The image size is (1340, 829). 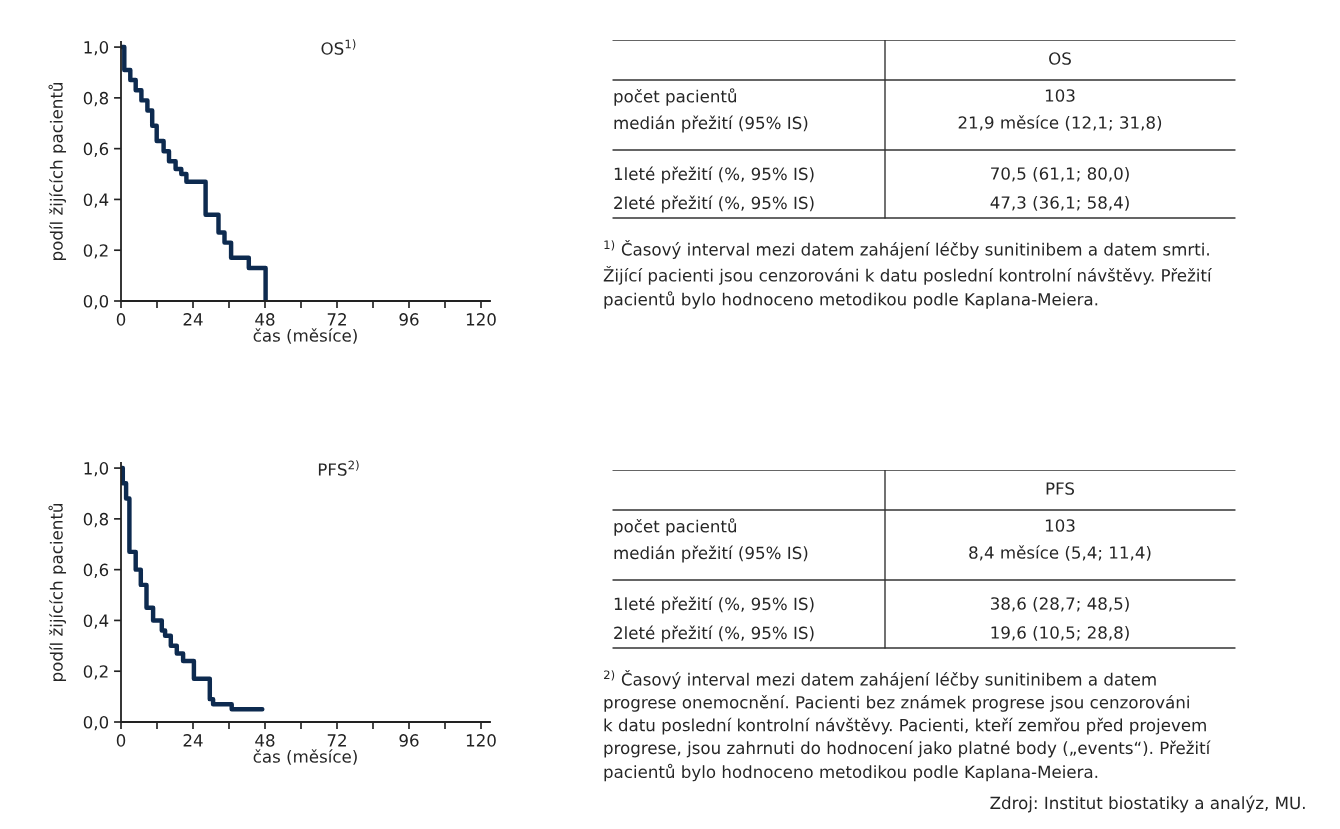 What do you see at coordinates (1060, 488) in the screenshot?
I see `text: PFS` at bounding box center [1060, 488].